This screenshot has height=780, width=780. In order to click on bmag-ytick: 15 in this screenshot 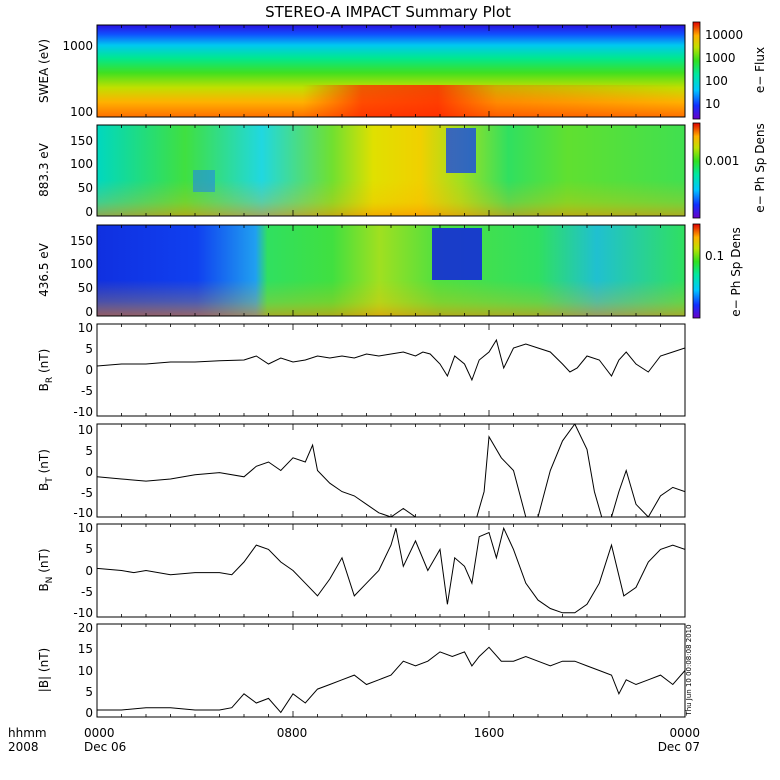, I will do `click(85, 649)`.